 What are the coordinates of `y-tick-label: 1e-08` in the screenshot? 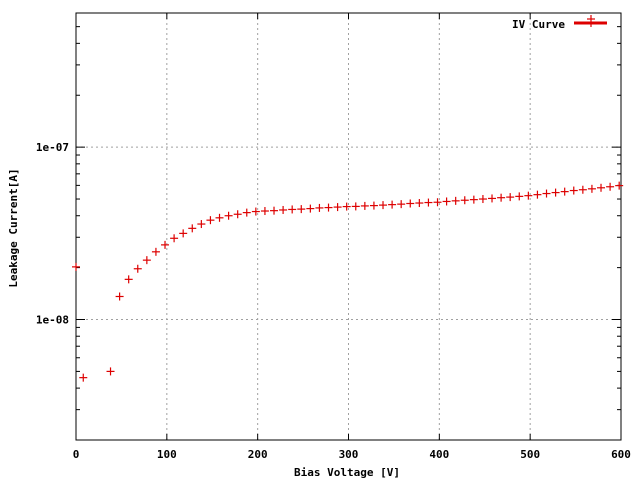 It's located at (52, 320).